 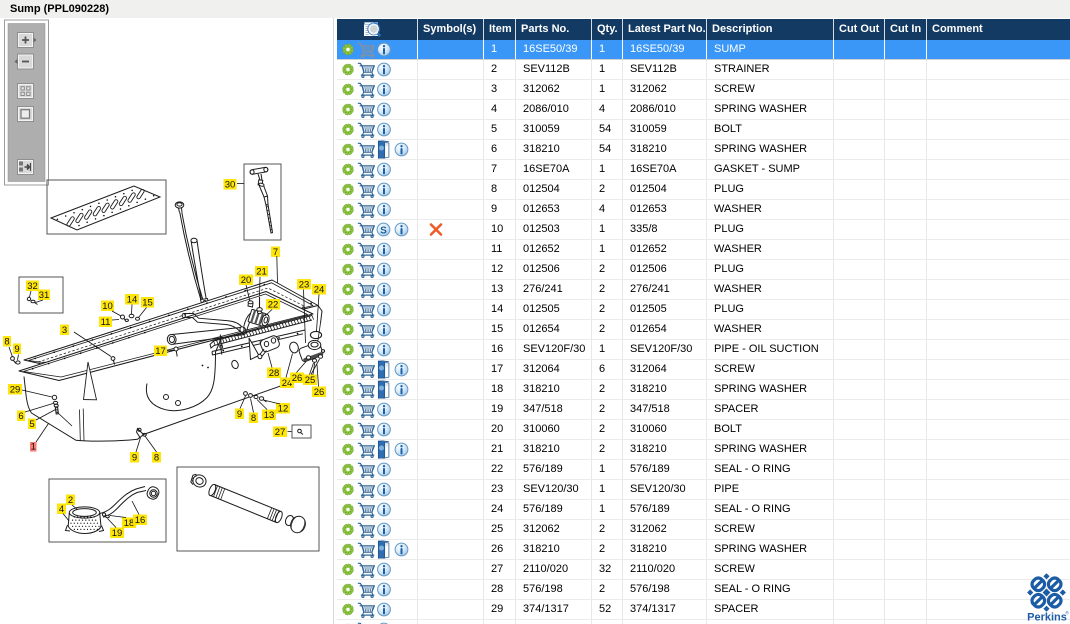 I want to click on svg-text: 13, so click(x=269, y=415).